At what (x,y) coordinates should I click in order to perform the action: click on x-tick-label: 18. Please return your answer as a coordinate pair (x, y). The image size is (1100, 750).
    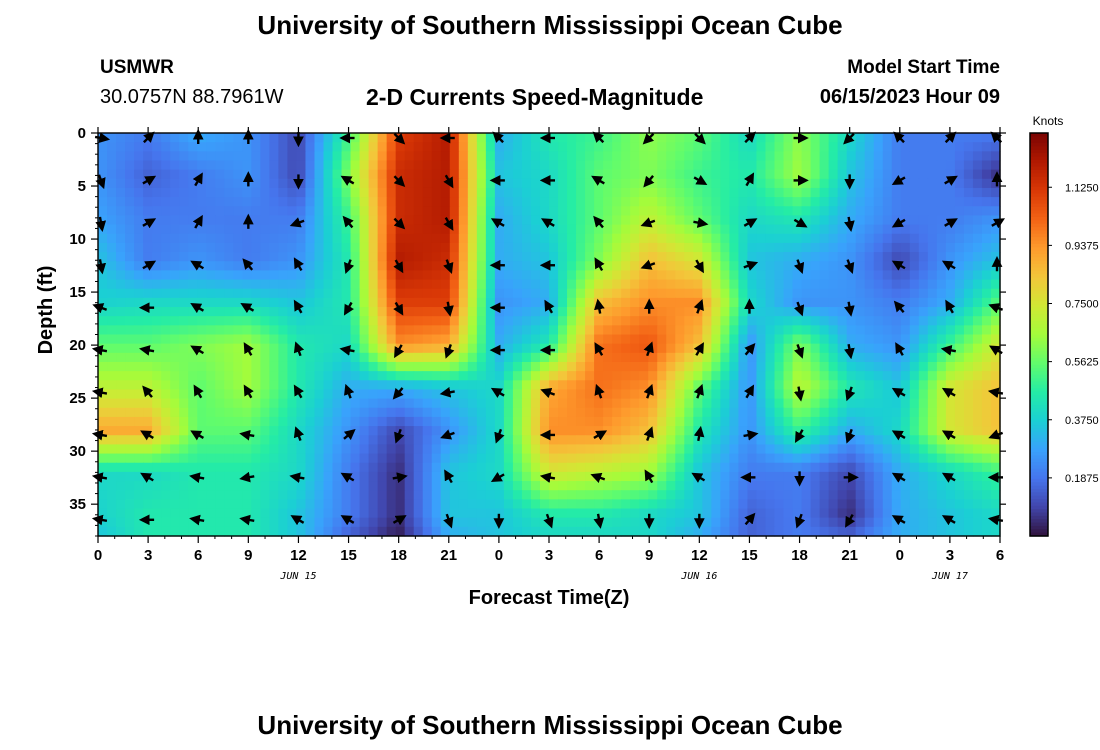
    Looking at the image, I should click on (799, 555).